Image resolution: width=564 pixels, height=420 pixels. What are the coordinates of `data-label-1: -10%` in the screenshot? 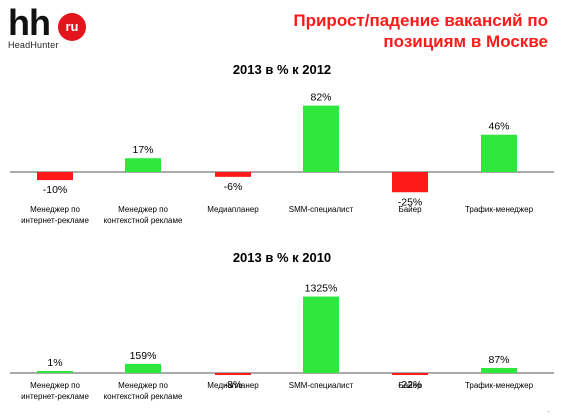 It's located at (55, 190).